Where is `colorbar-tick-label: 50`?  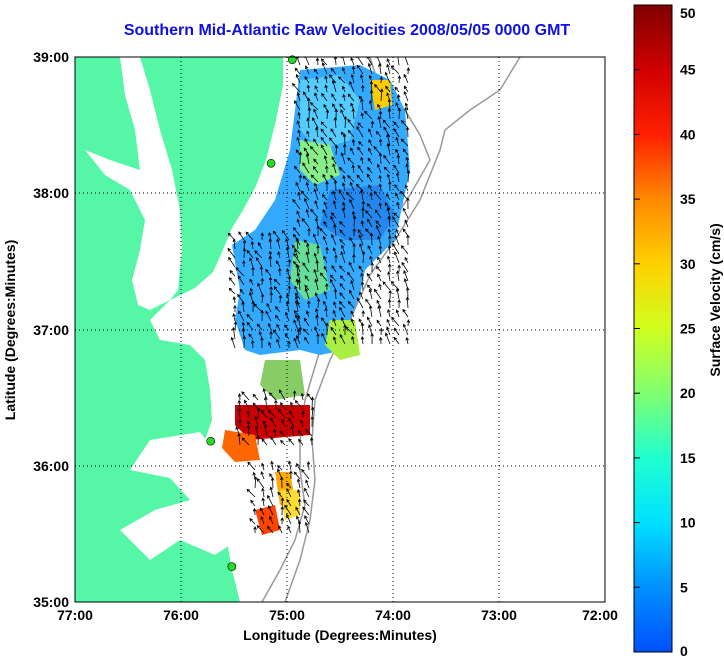 colorbar-tick-label: 50 is located at coordinates (688, 13).